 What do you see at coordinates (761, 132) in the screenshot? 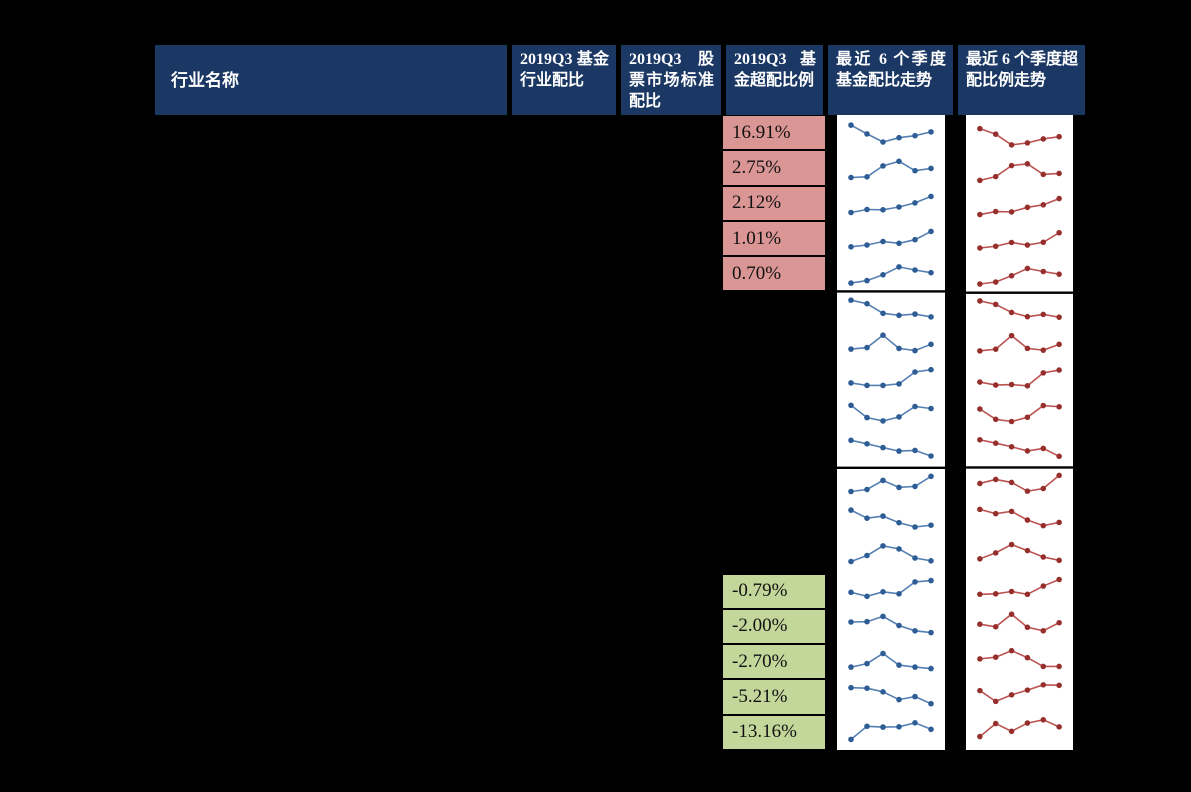
I see `overweight-value-1: 16.91%` at bounding box center [761, 132].